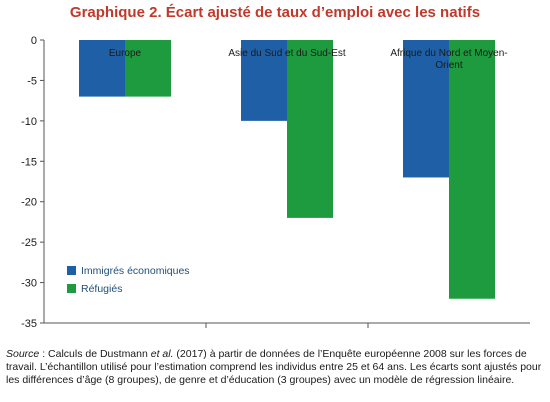 Image resolution: width=550 pixels, height=402 pixels. Describe the element at coordinates (162, 354) in the screenshot. I see `source-italic: et al.` at that location.